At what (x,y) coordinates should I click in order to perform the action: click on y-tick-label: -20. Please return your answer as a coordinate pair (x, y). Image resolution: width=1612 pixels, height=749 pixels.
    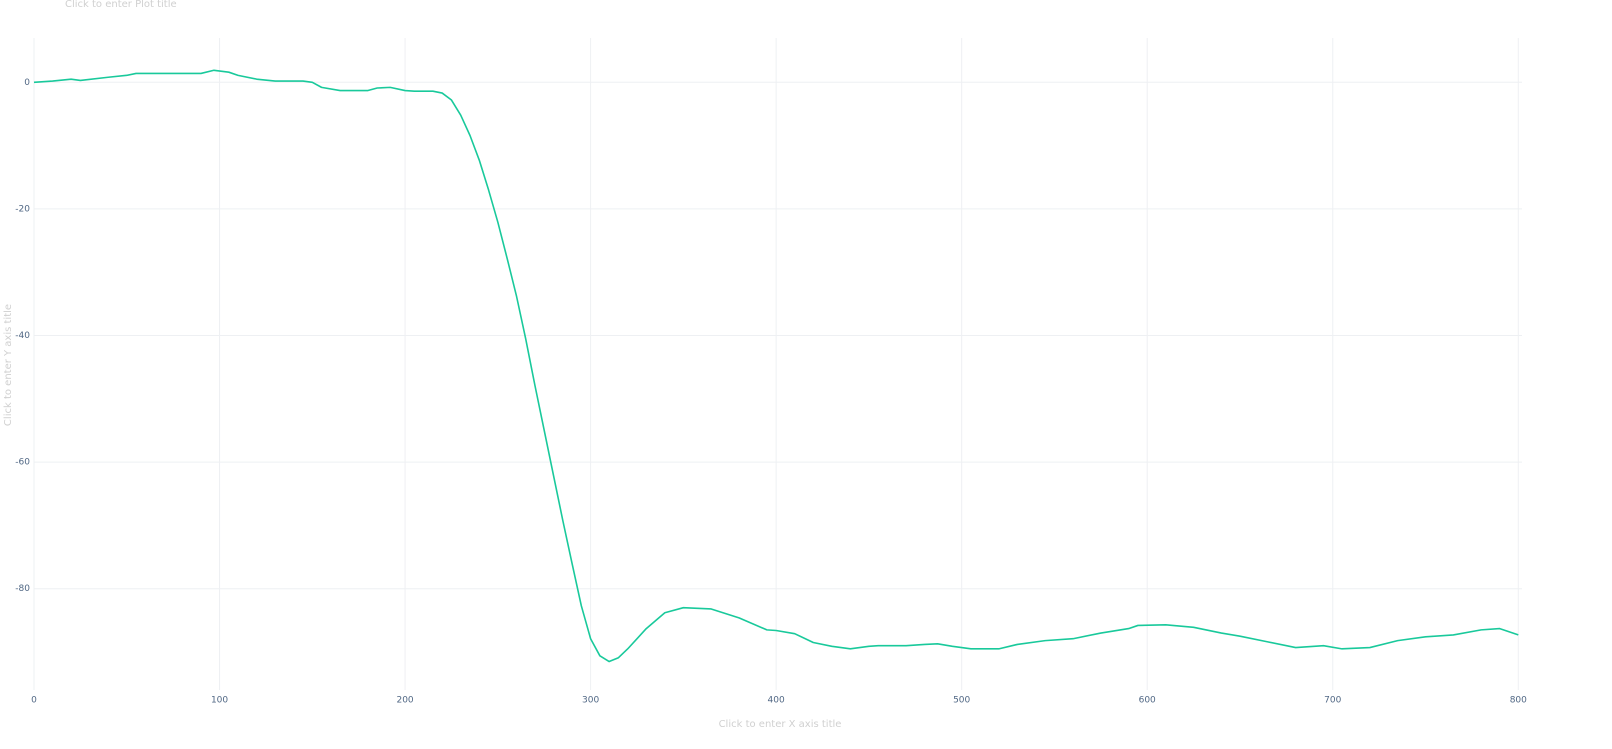
    Looking at the image, I should click on (22, 209).